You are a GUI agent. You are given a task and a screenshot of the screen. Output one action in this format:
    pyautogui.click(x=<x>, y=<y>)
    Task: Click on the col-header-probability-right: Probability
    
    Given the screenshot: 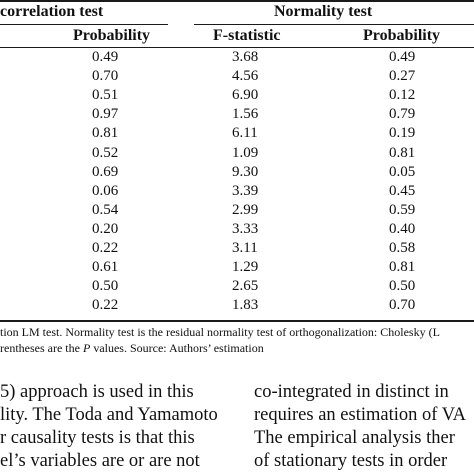 What is the action you would take?
    pyautogui.click(x=402, y=35)
    